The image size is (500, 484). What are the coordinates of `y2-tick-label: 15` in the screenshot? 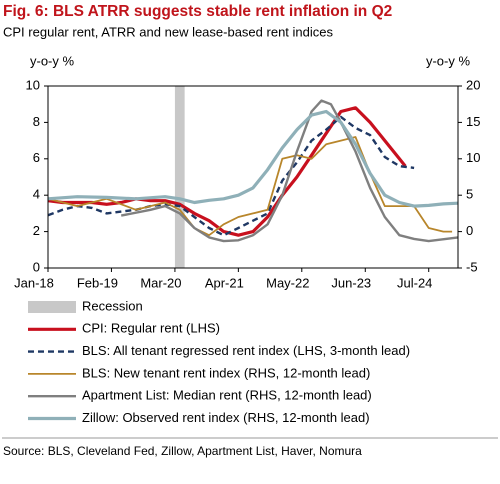 It's located at (473, 121).